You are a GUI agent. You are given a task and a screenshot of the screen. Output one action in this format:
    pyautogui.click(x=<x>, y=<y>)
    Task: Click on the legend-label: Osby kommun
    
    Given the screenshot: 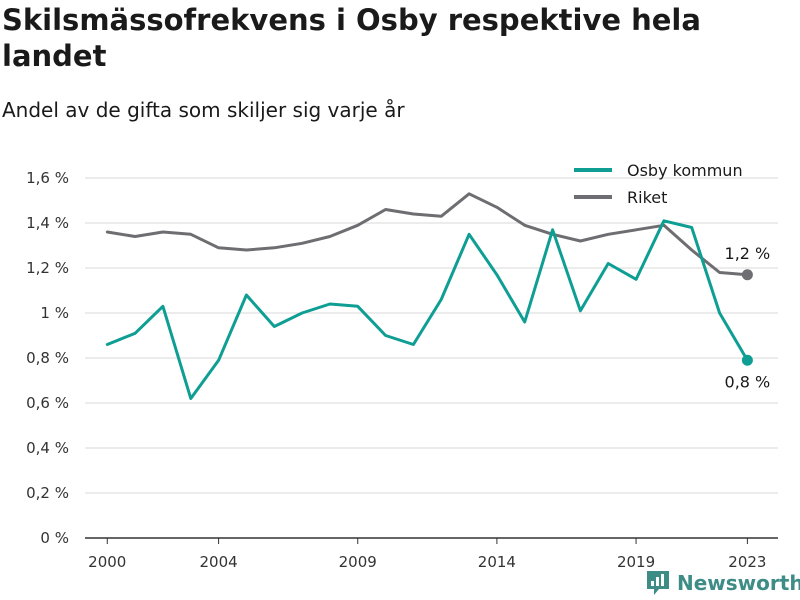 What is the action you would take?
    pyautogui.click(x=685, y=170)
    